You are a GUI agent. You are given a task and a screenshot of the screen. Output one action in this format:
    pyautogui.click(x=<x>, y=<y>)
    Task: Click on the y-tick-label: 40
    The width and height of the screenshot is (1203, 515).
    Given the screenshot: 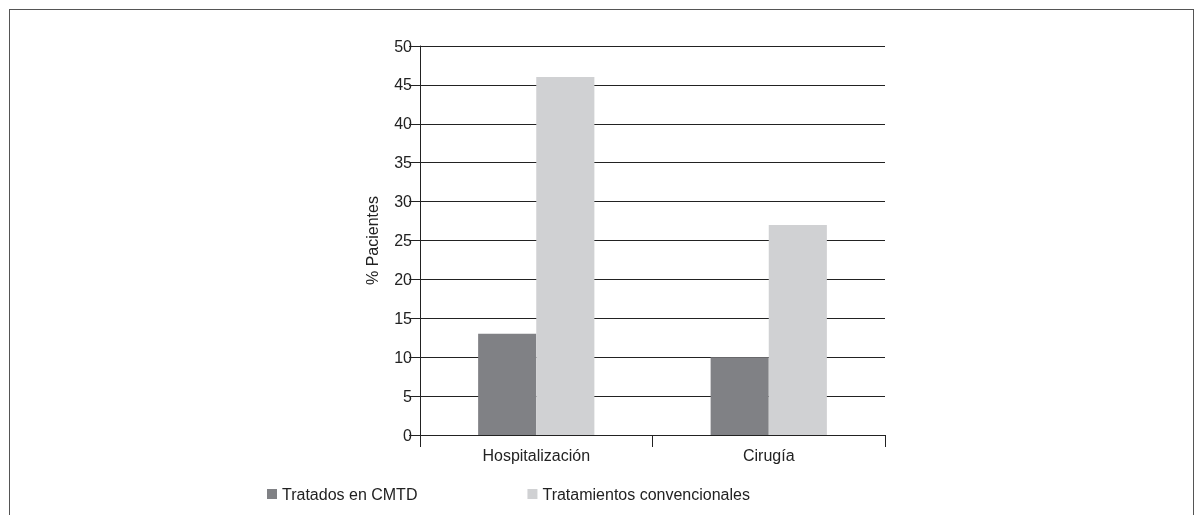 What is the action you would take?
    pyautogui.click(x=403, y=124)
    